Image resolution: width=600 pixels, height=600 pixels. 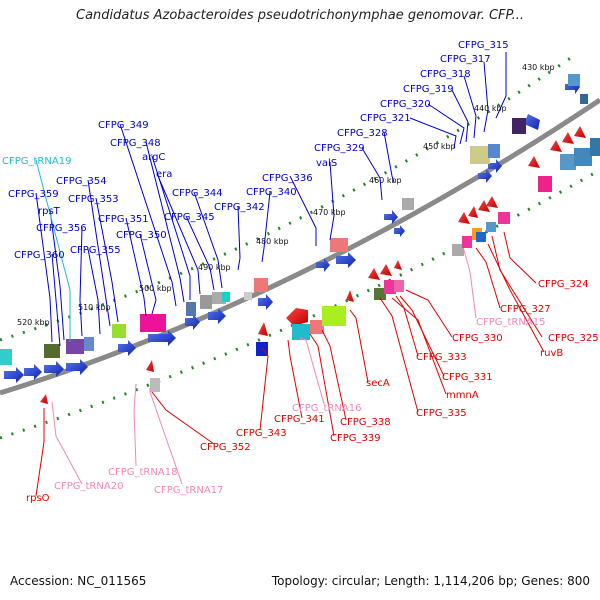 What do you see at coordinates (439, 146) in the screenshot?
I see `tick-label: 450 kbp` at bounding box center [439, 146].